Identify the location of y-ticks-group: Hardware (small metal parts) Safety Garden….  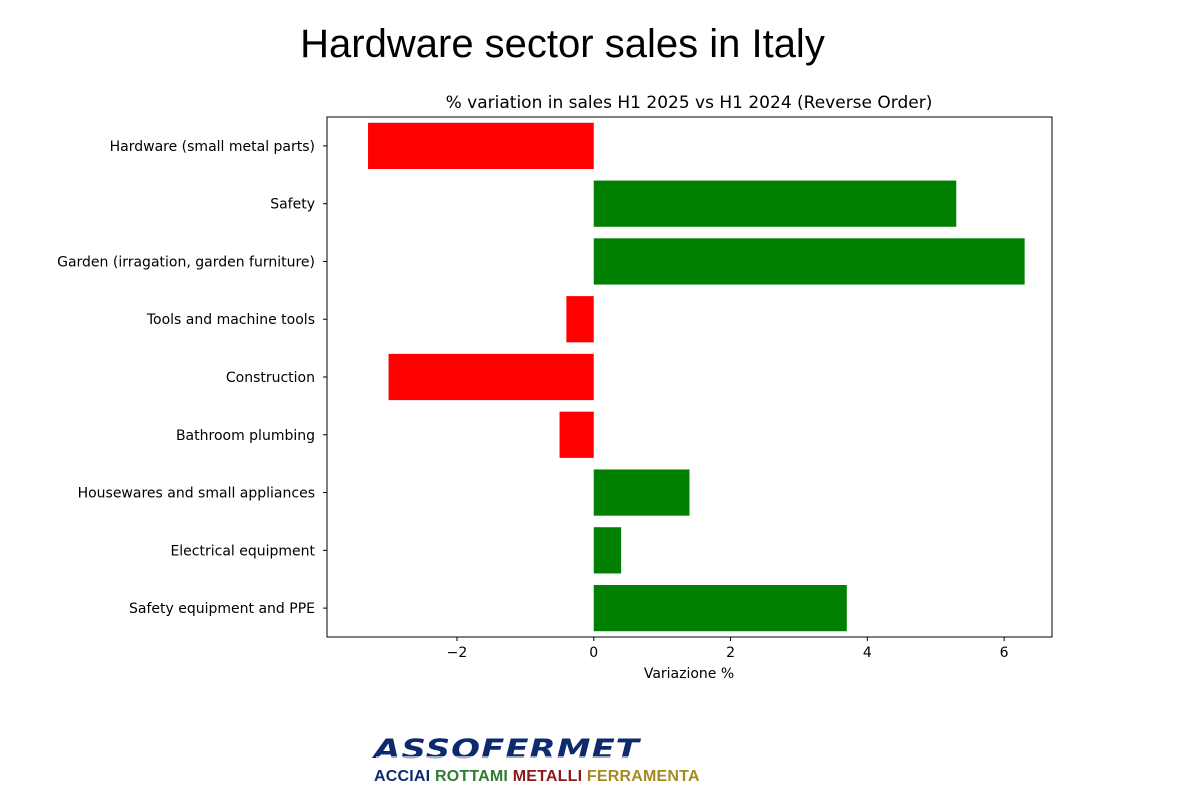
(192, 378).